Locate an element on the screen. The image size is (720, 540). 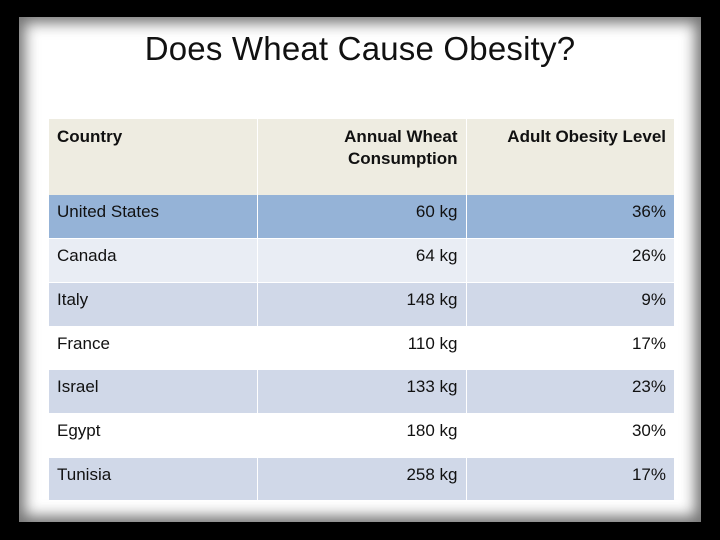
cell-country: Tunisia is located at coordinates (153, 479).